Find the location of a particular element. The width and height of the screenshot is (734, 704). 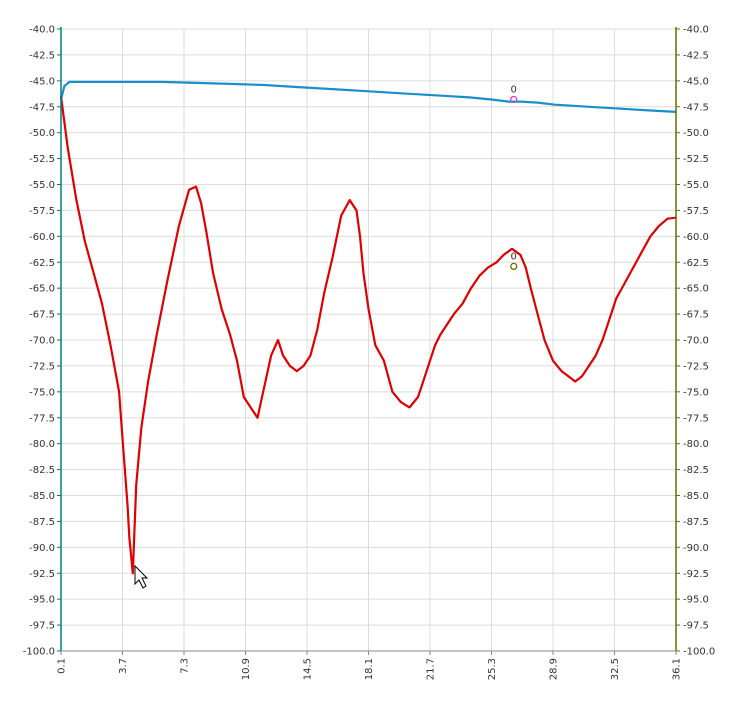

y-tick-label-right: -87.5 is located at coordinates (696, 522).